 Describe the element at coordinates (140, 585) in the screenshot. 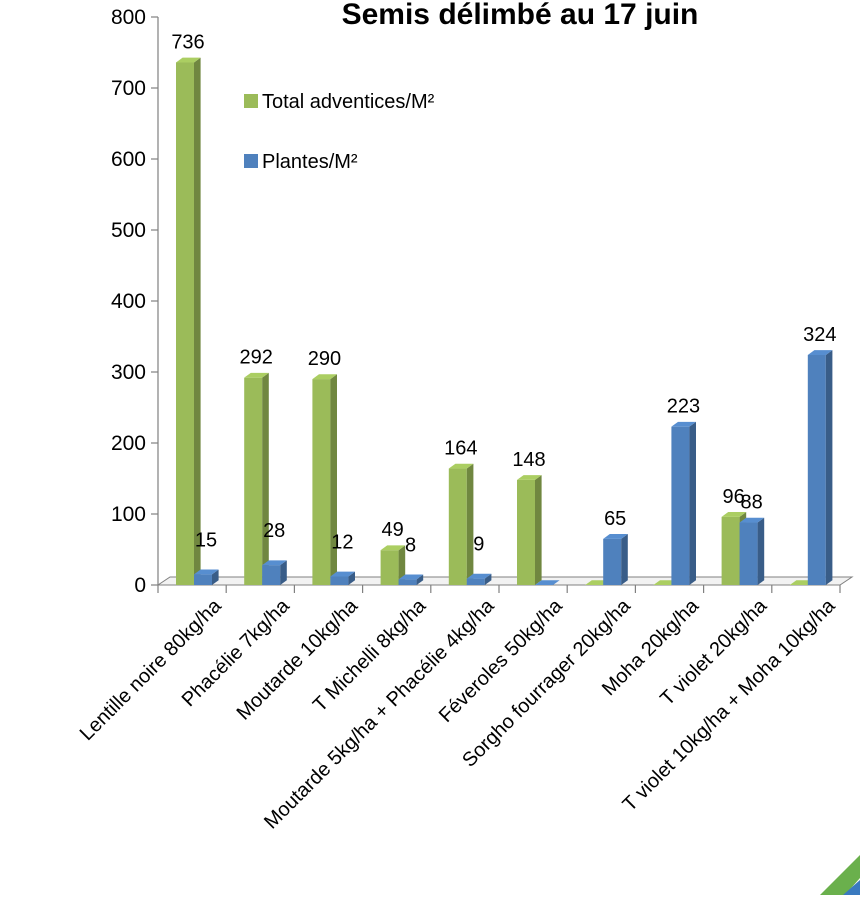

I see `y-tick-label: 0` at that location.